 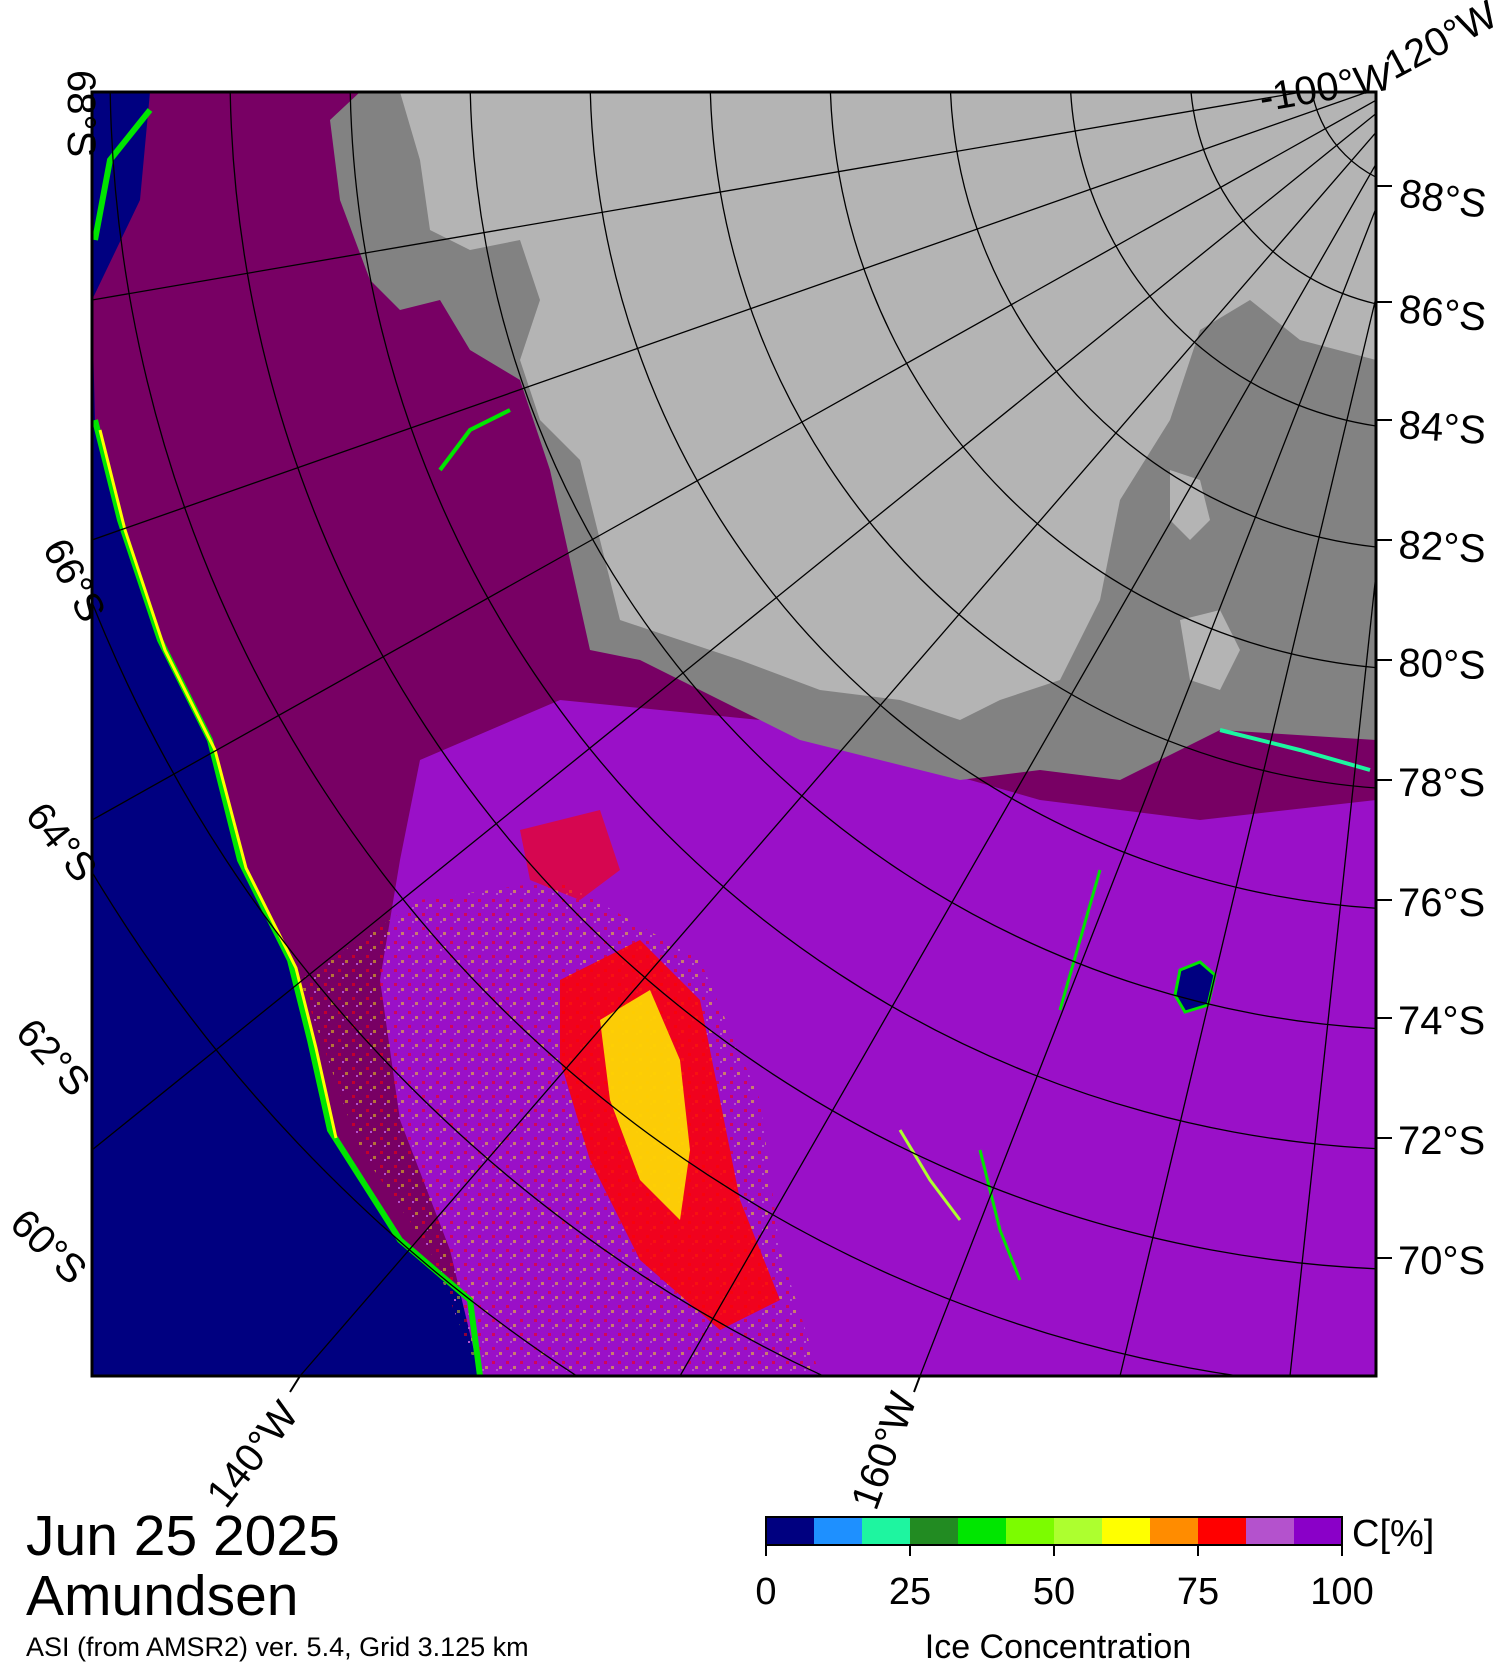 What do you see at coordinates (1442, 547) in the screenshot?
I see `lat-label-82: 82°S` at bounding box center [1442, 547].